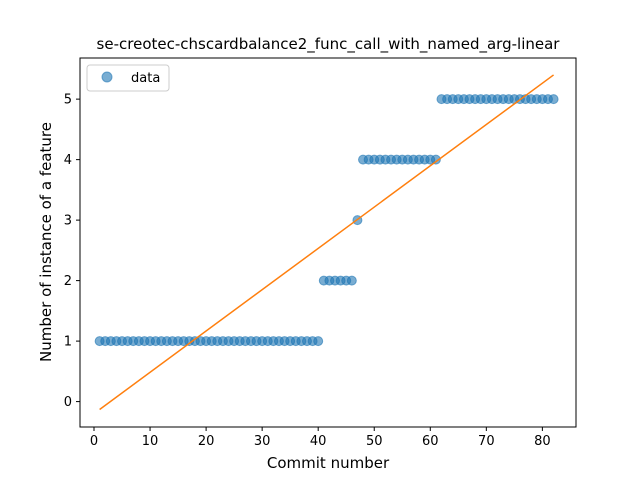 The image size is (640, 480). What do you see at coordinates (486, 441) in the screenshot?
I see `x-tick-label-7: 70` at bounding box center [486, 441].